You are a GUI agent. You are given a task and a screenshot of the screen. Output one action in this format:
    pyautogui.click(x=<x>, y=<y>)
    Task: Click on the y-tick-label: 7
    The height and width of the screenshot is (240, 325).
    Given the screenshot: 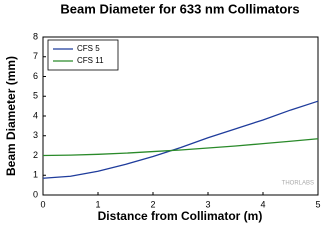 What is the action you would take?
    pyautogui.click(x=35, y=56)
    